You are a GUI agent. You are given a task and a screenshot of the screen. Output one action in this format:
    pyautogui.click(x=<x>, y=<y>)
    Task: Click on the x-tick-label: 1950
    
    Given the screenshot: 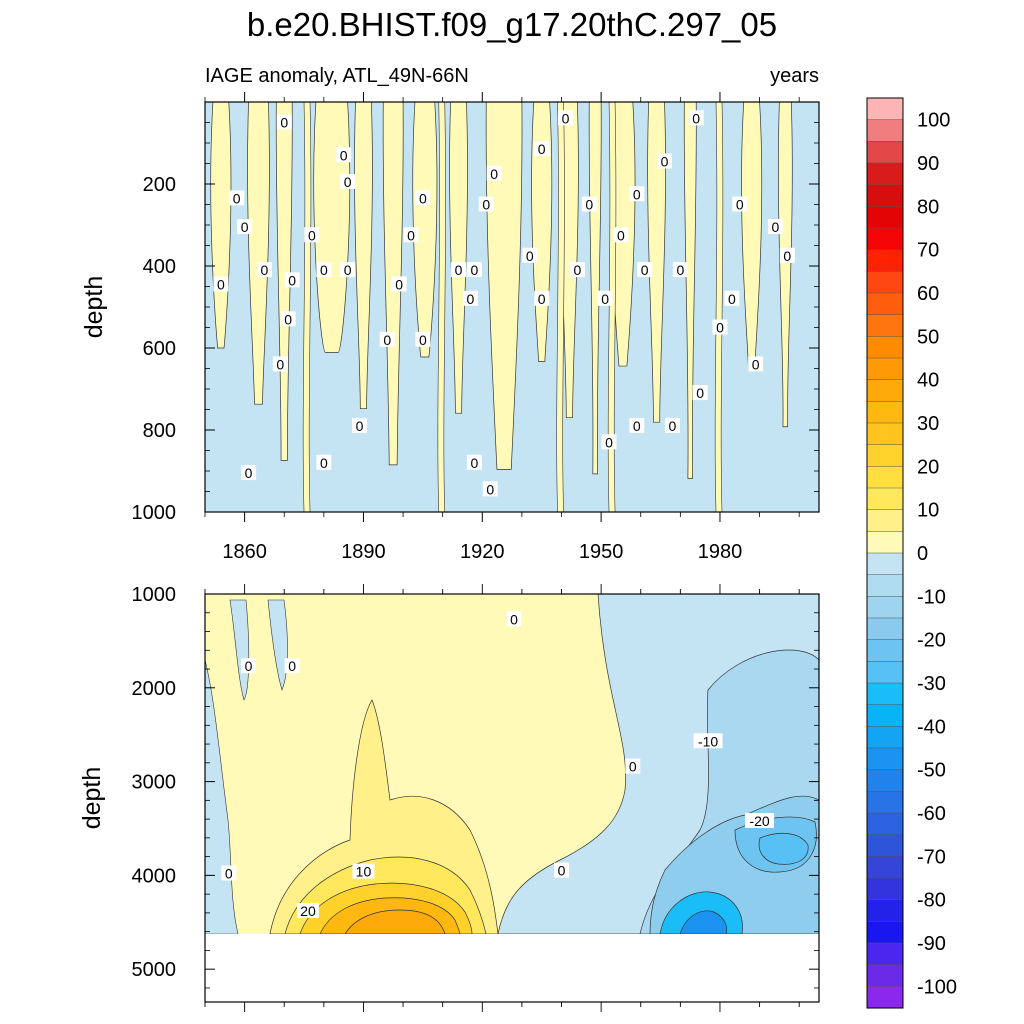 What is the action you would take?
    pyautogui.click(x=601, y=552)
    